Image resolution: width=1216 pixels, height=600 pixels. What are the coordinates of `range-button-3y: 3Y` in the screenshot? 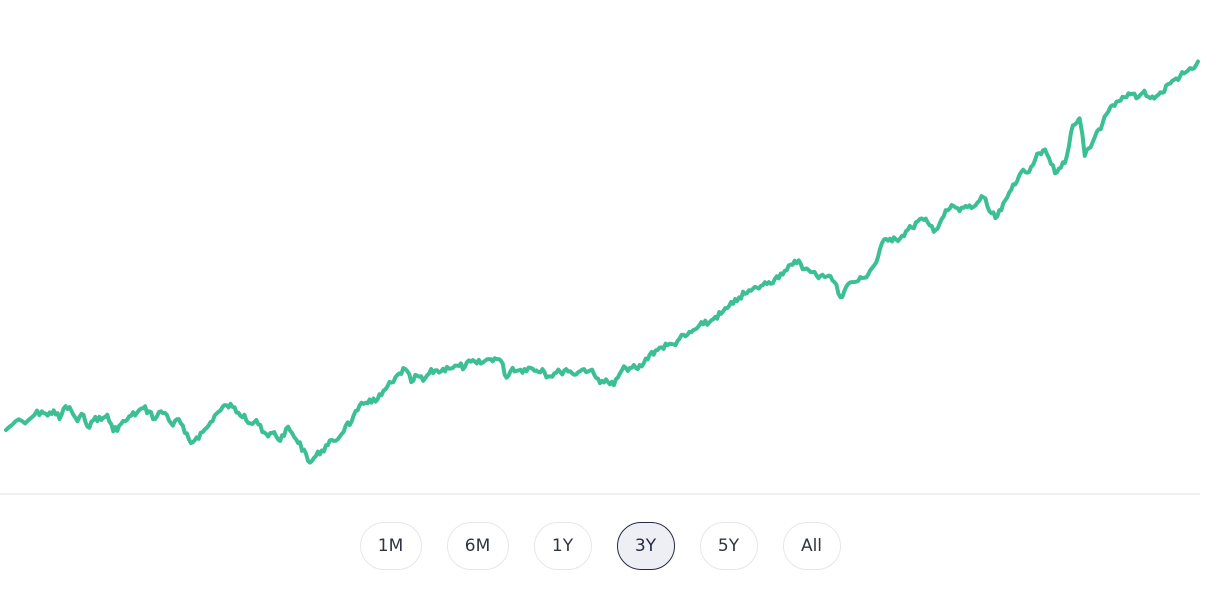 It's located at (645, 546).